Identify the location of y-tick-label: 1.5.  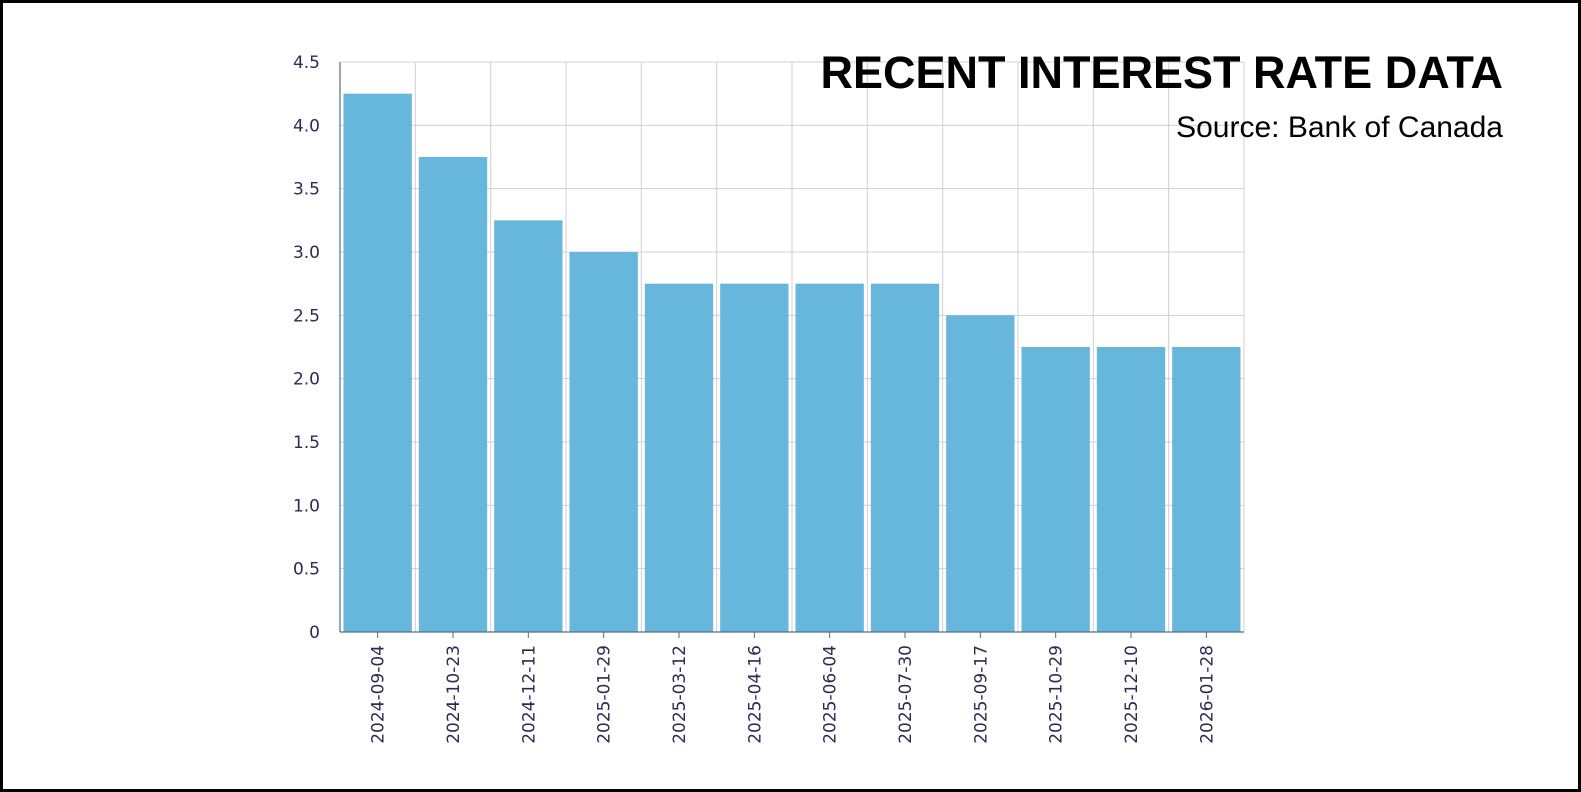
(306, 443).